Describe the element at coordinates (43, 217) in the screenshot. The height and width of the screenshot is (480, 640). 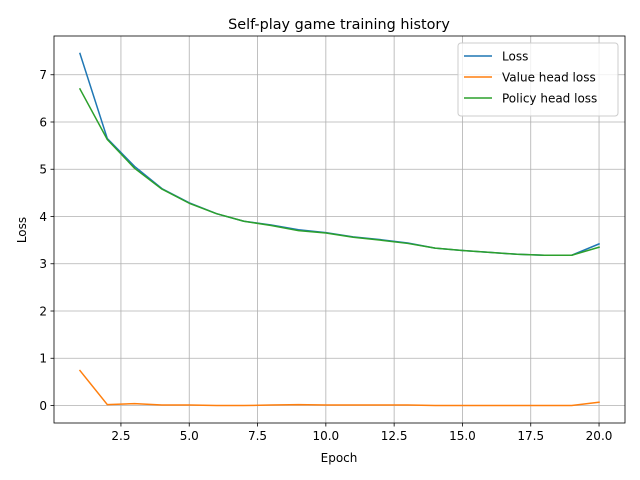
I see `y-tick-label: 4` at that location.